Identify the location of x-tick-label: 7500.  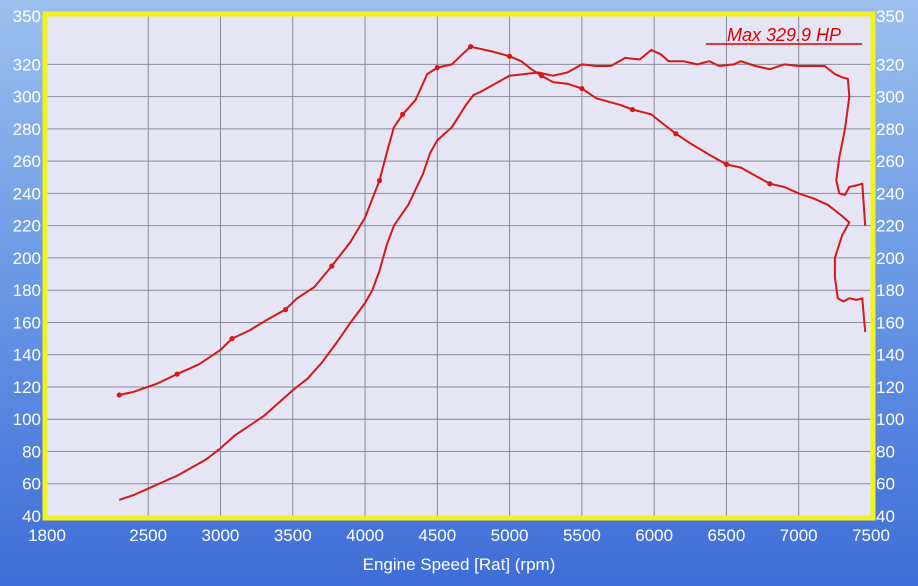
(871, 535).